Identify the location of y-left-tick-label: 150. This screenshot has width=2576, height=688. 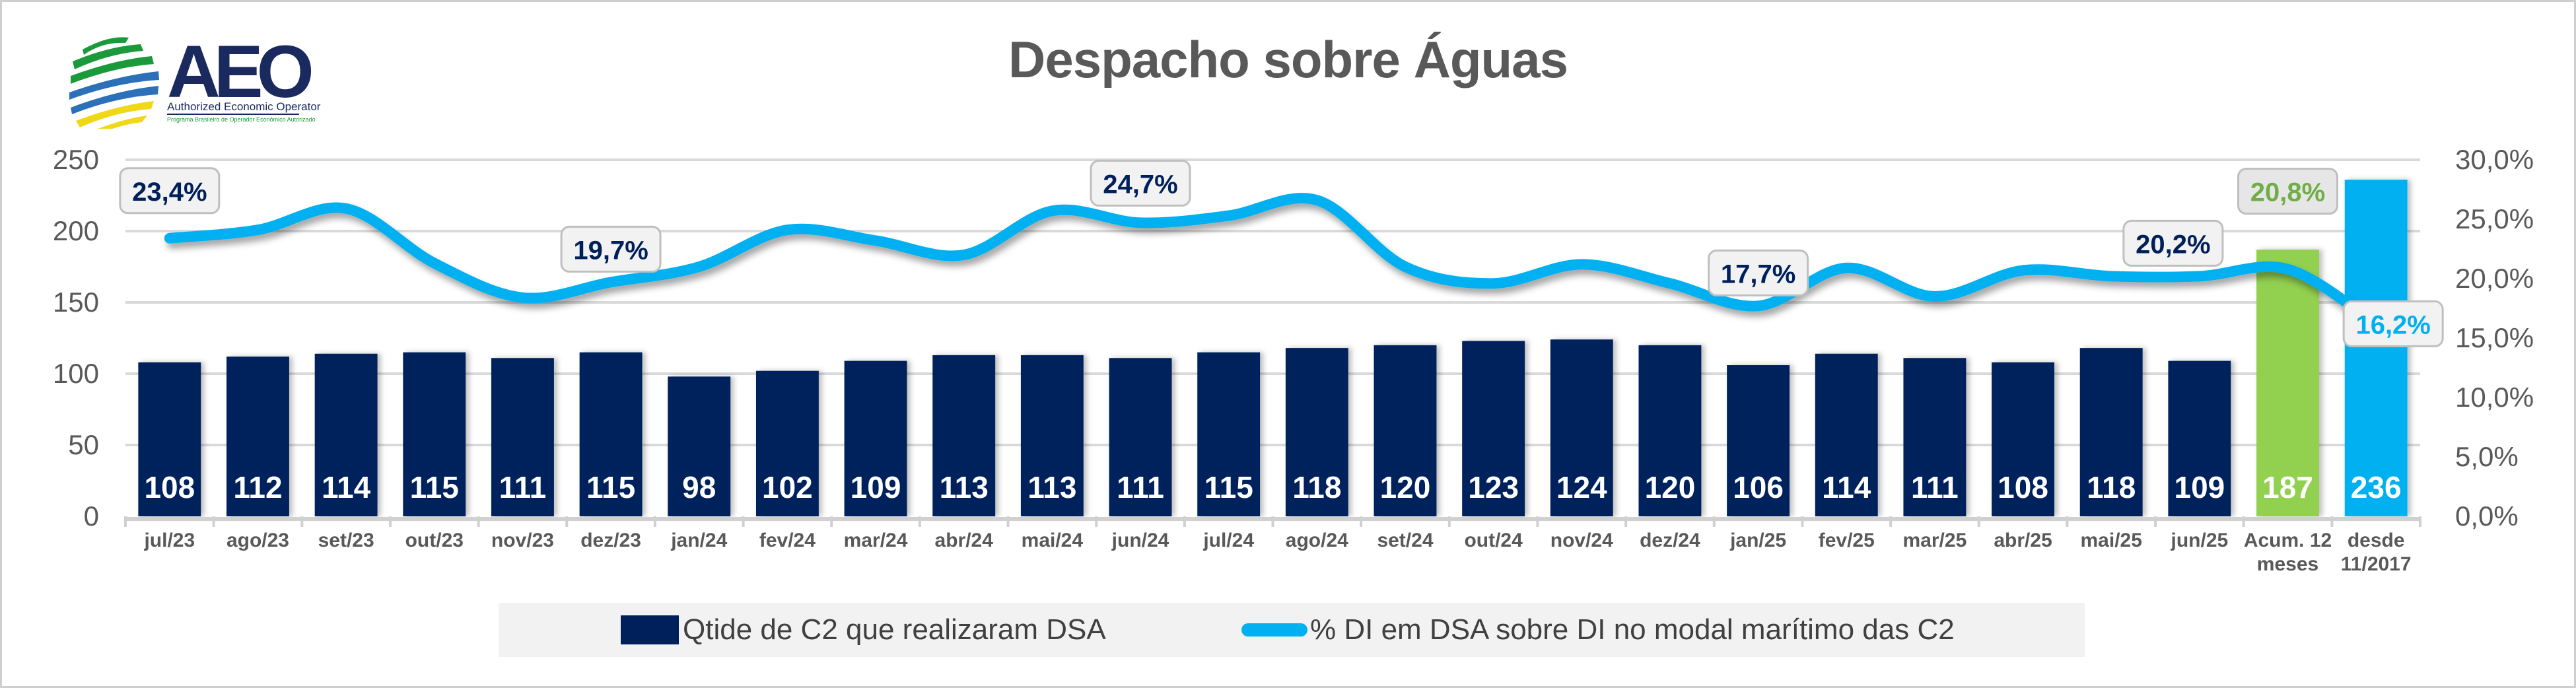
(76, 302).